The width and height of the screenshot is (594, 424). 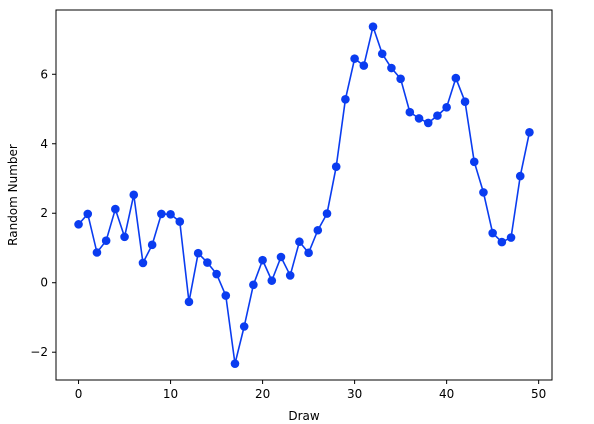 What do you see at coordinates (446, 394) in the screenshot?
I see `x-tick-label: 40` at bounding box center [446, 394].